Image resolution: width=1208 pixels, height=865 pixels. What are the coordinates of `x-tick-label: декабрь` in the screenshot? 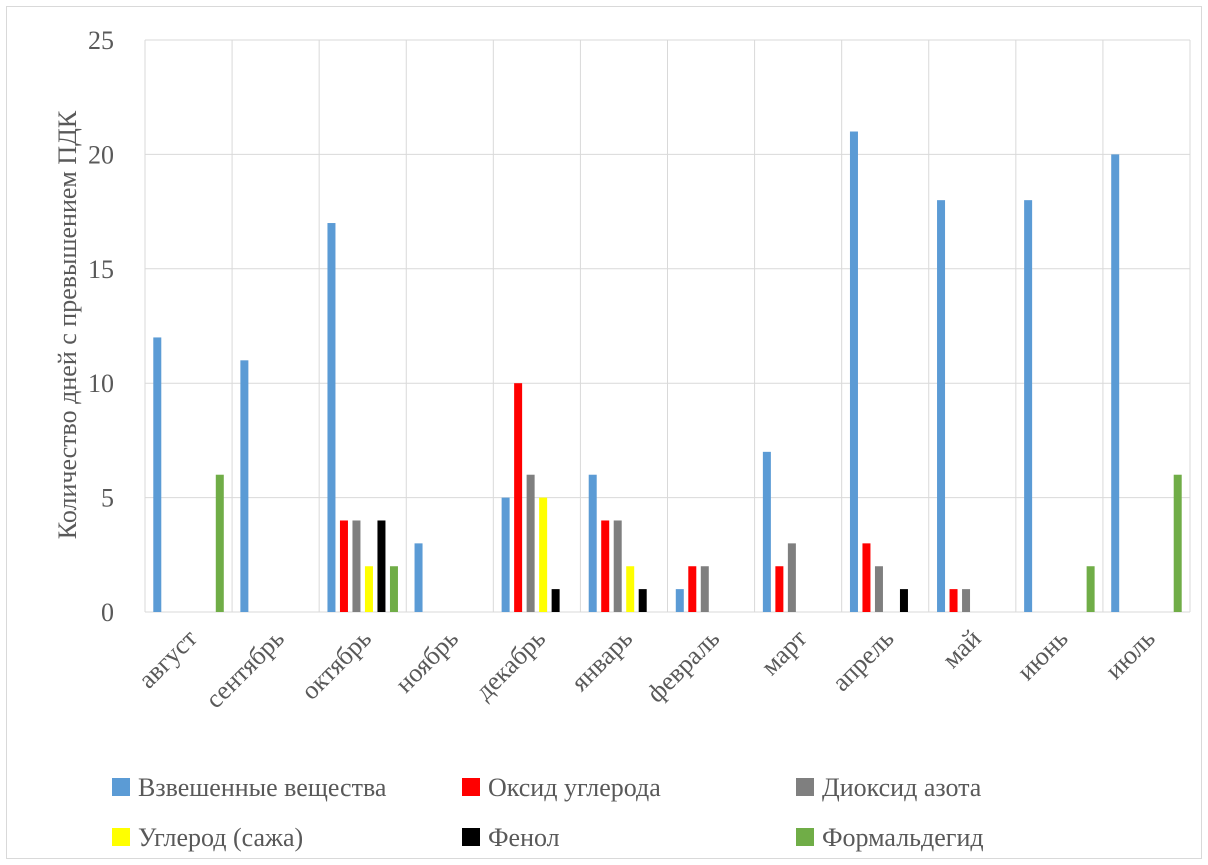 It's located at (510, 665).